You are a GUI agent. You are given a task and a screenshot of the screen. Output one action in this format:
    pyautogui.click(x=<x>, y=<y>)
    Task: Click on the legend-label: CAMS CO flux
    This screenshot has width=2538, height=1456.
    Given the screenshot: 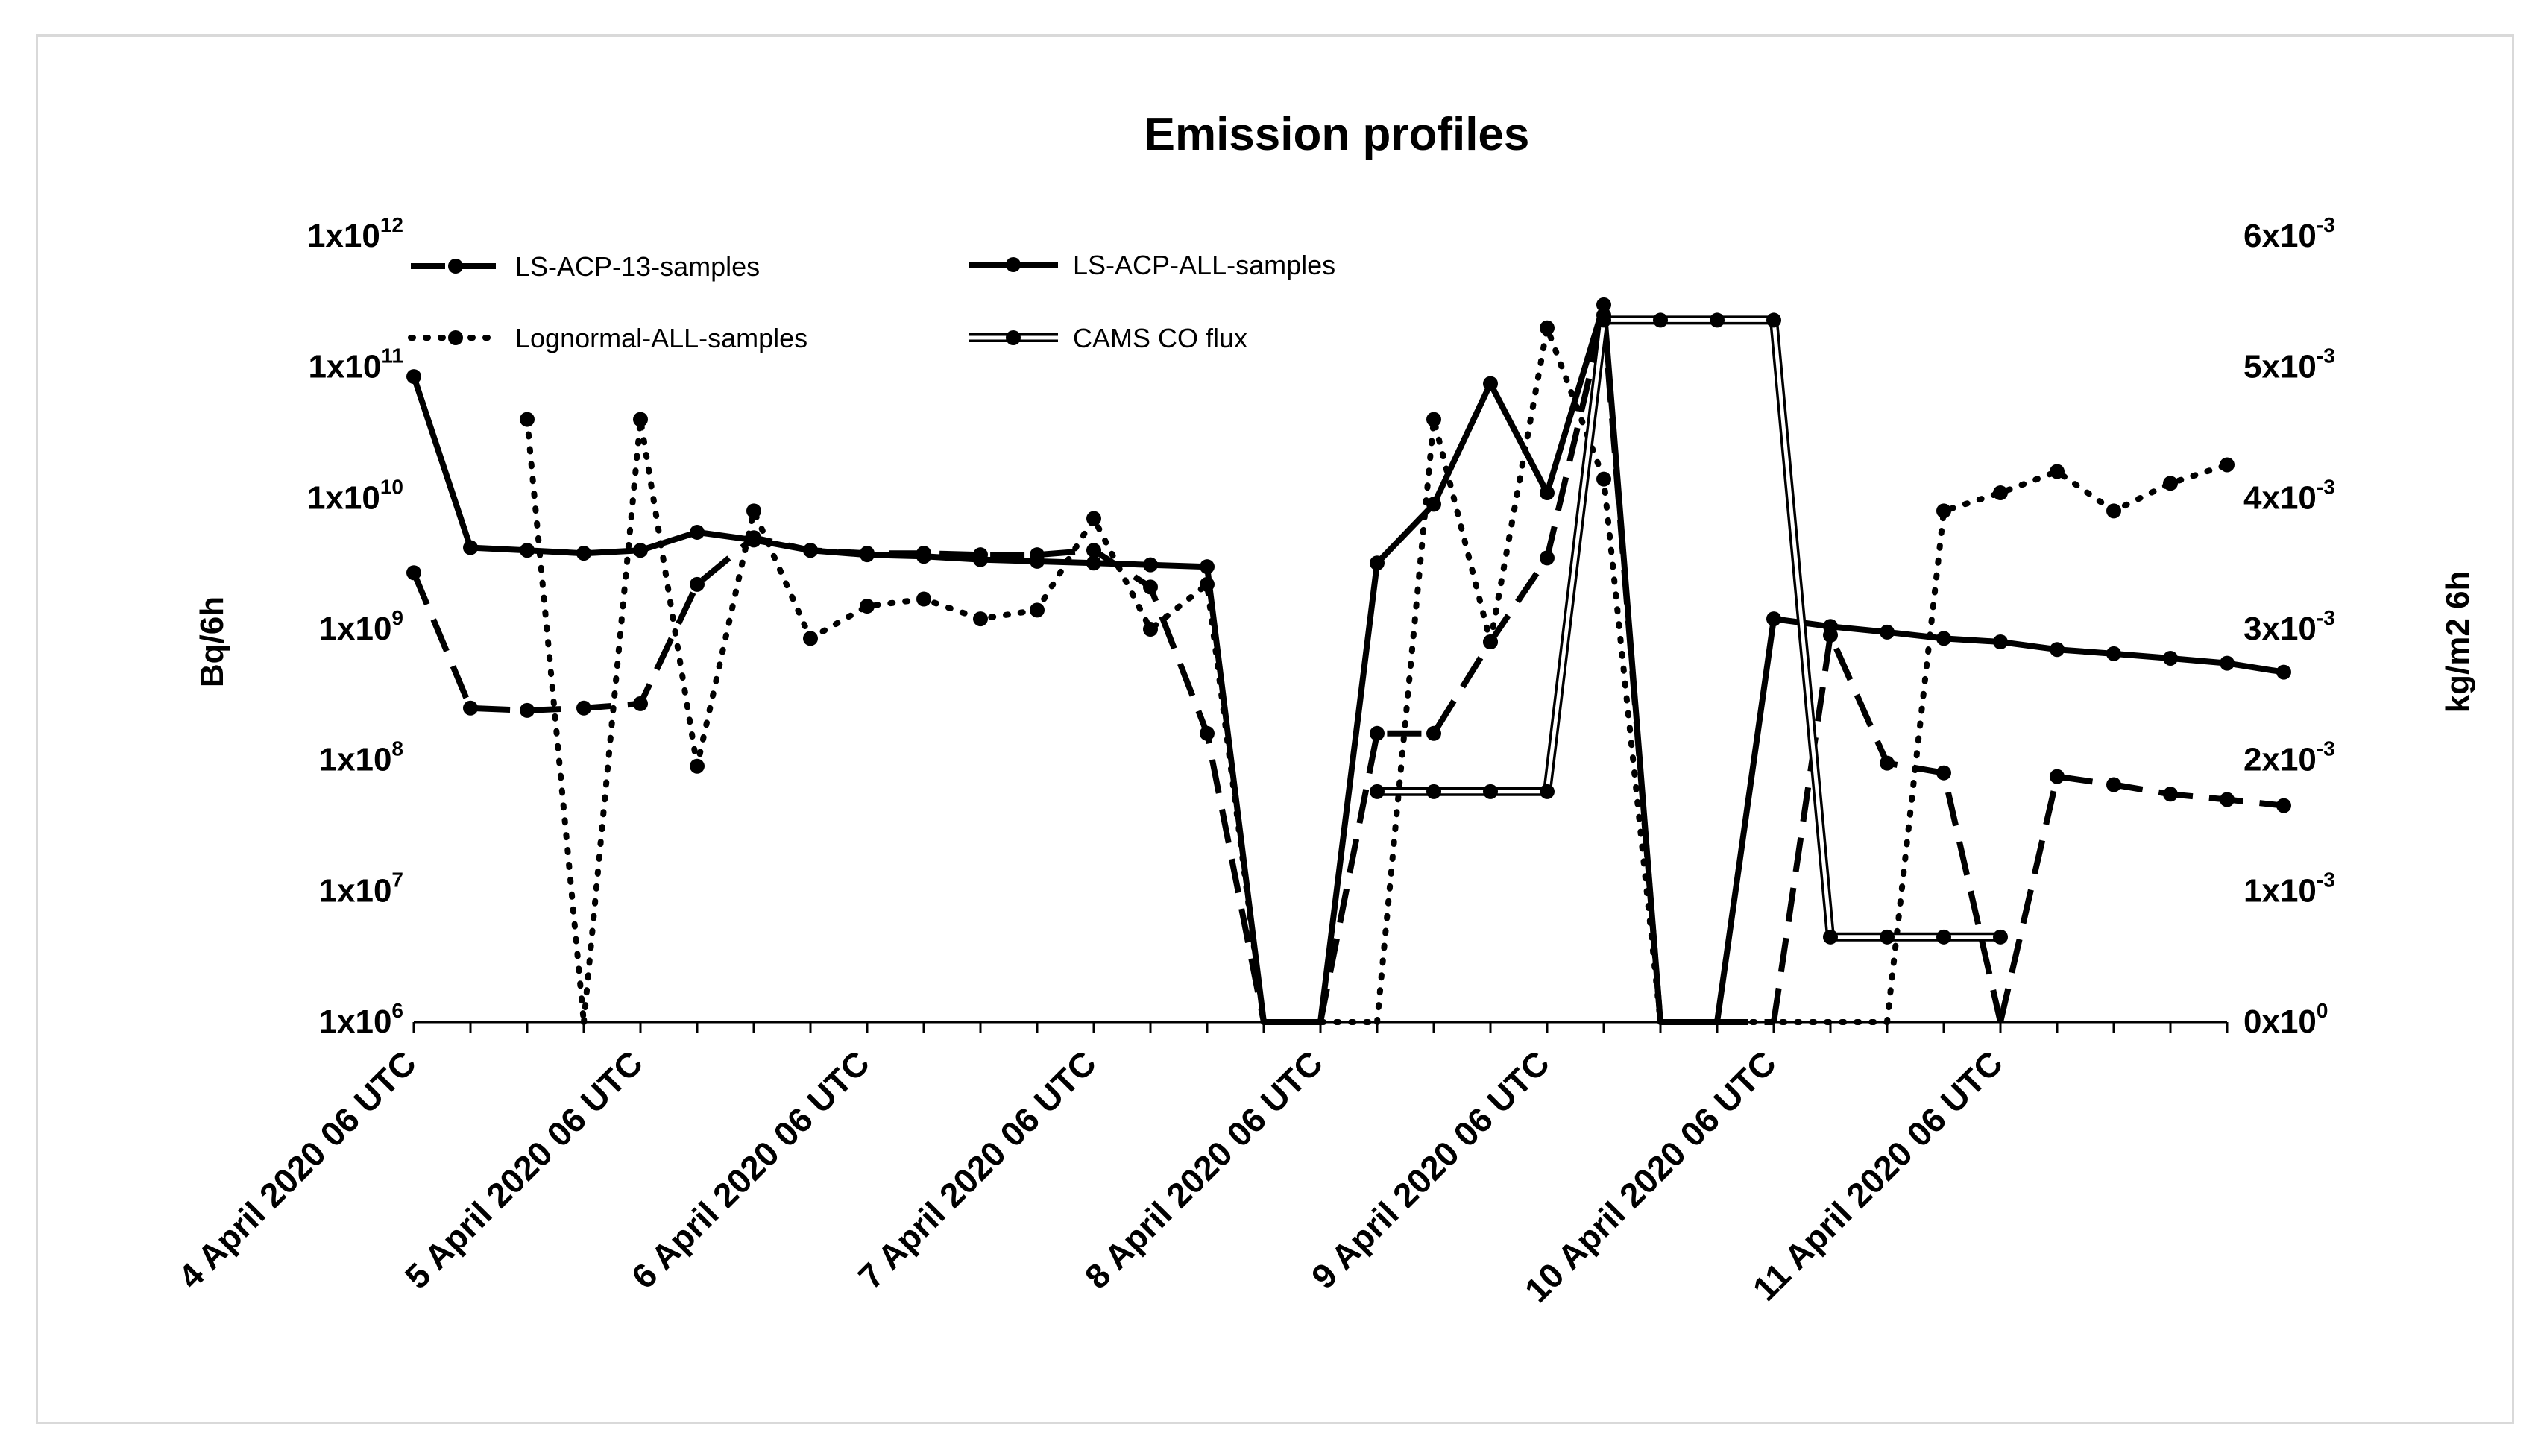 What is the action you would take?
    pyautogui.click(x=1160, y=338)
    